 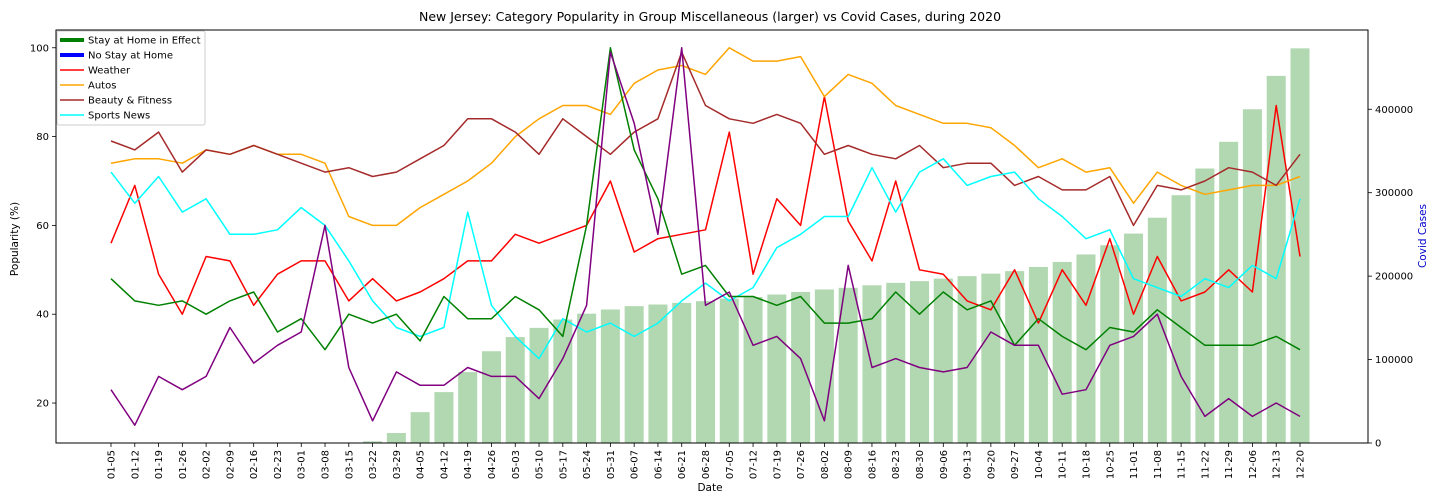 I want to click on y-tick-label: 80, so click(x=42, y=137).